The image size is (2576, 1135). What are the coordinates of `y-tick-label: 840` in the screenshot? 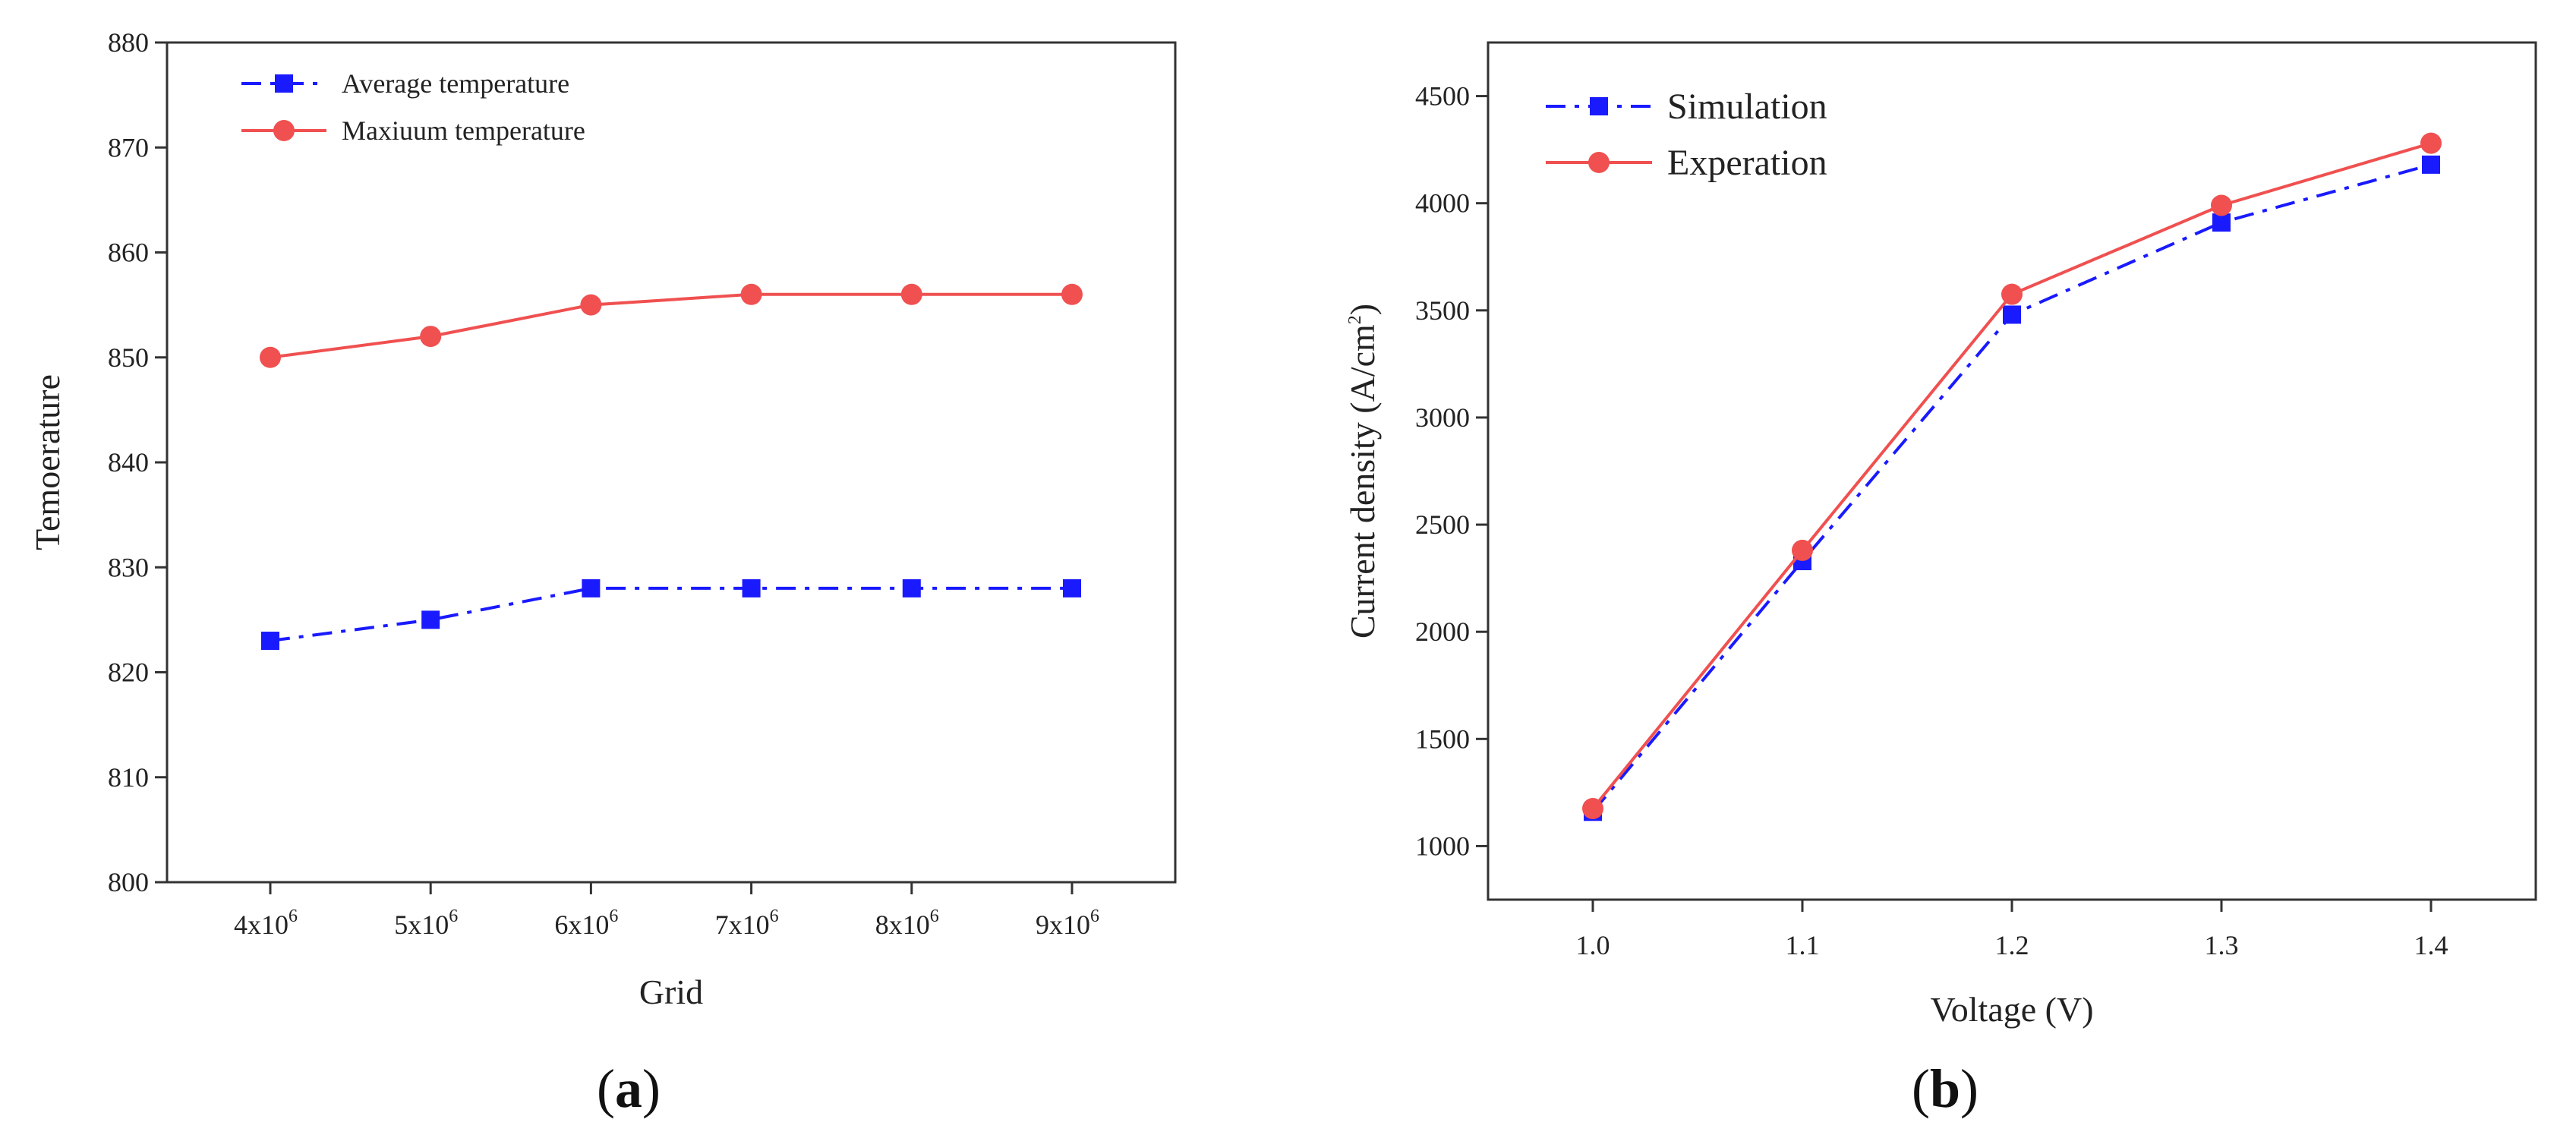 It's located at (128, 463).